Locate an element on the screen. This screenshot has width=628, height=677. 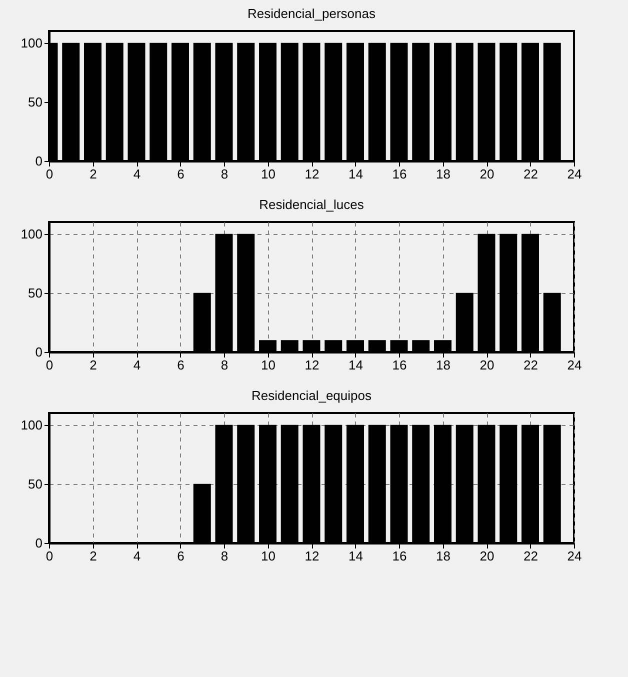
chart-title: Residencial_personas is located at coordinates (312, 13).